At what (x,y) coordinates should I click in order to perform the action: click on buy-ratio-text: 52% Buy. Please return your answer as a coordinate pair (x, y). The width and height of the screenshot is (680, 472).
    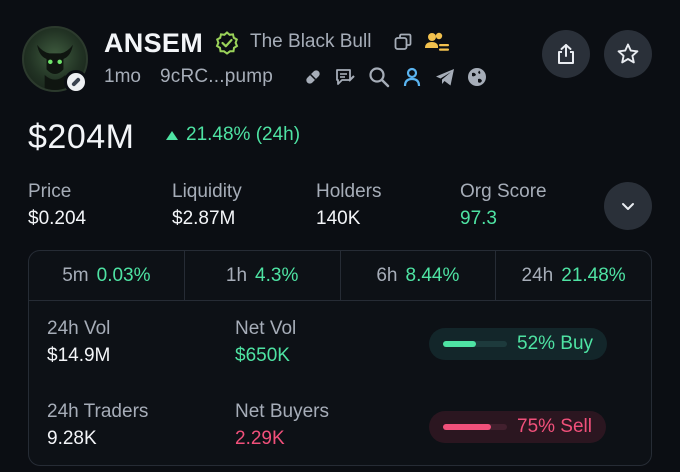
    Looking at the image, I should click on (555, 343).